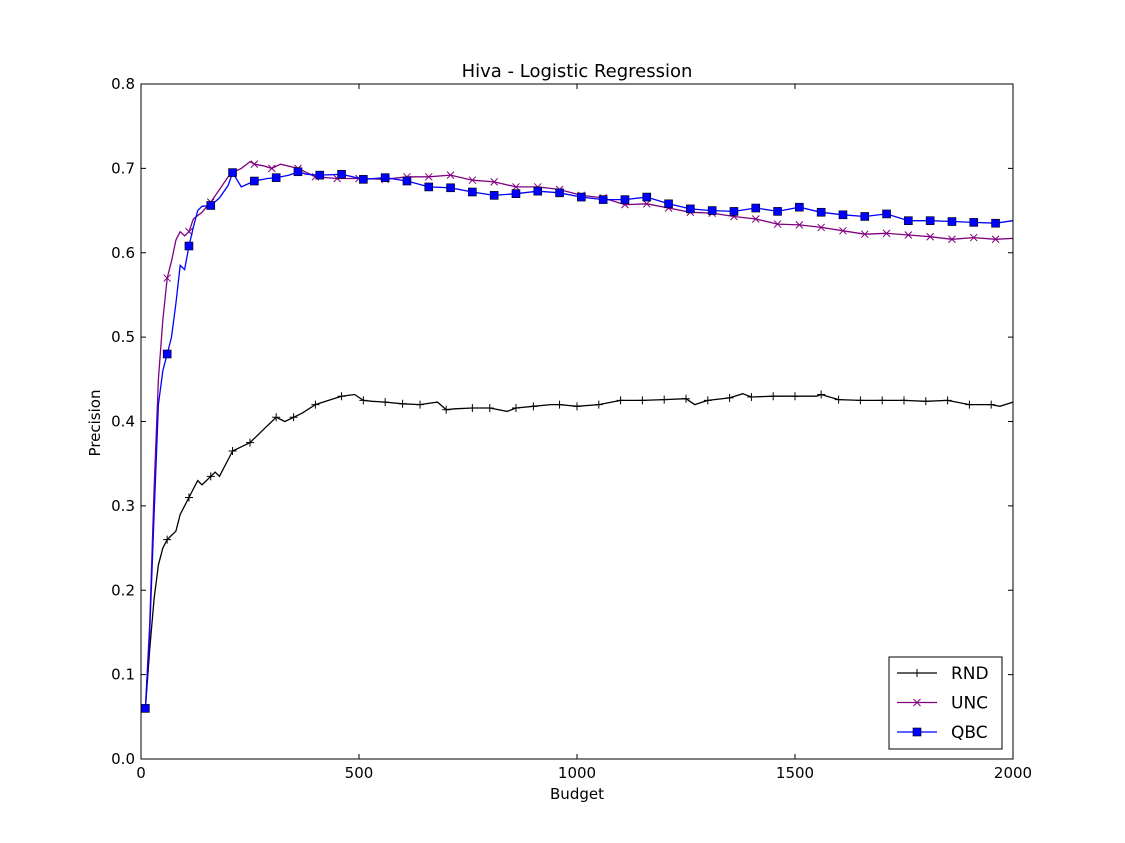 This screenshot has height=843, width=1125. What do you see at coordinates (123, 422) in the screenshot?
I see `y-tick-label: 0.4` at bounding box center [123, 422].